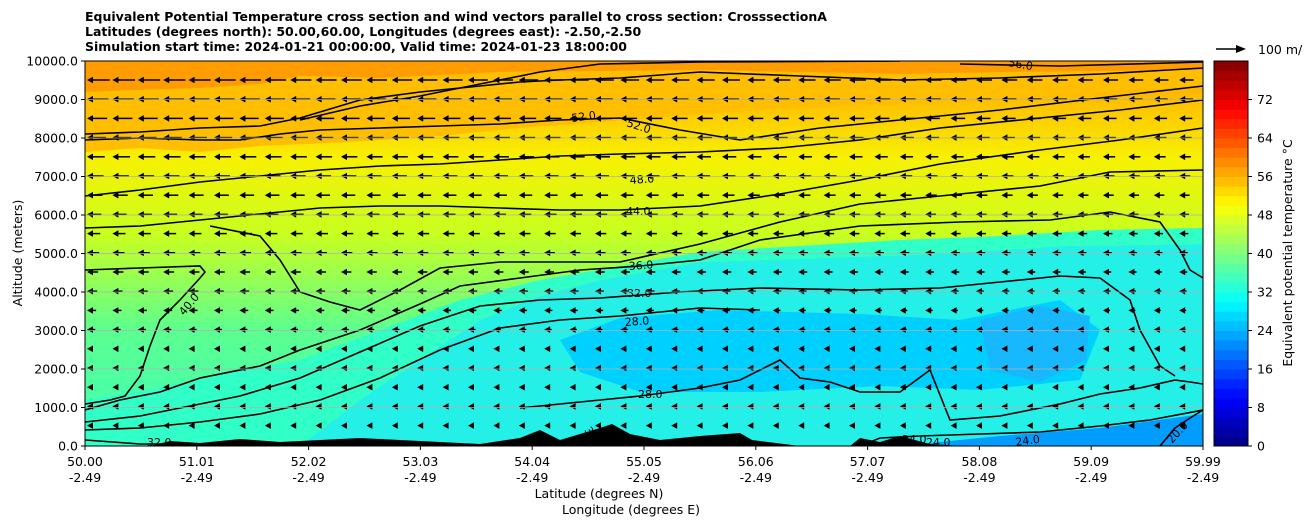  I want to click on y-tick-label: 6000.0, so click(56, 215).